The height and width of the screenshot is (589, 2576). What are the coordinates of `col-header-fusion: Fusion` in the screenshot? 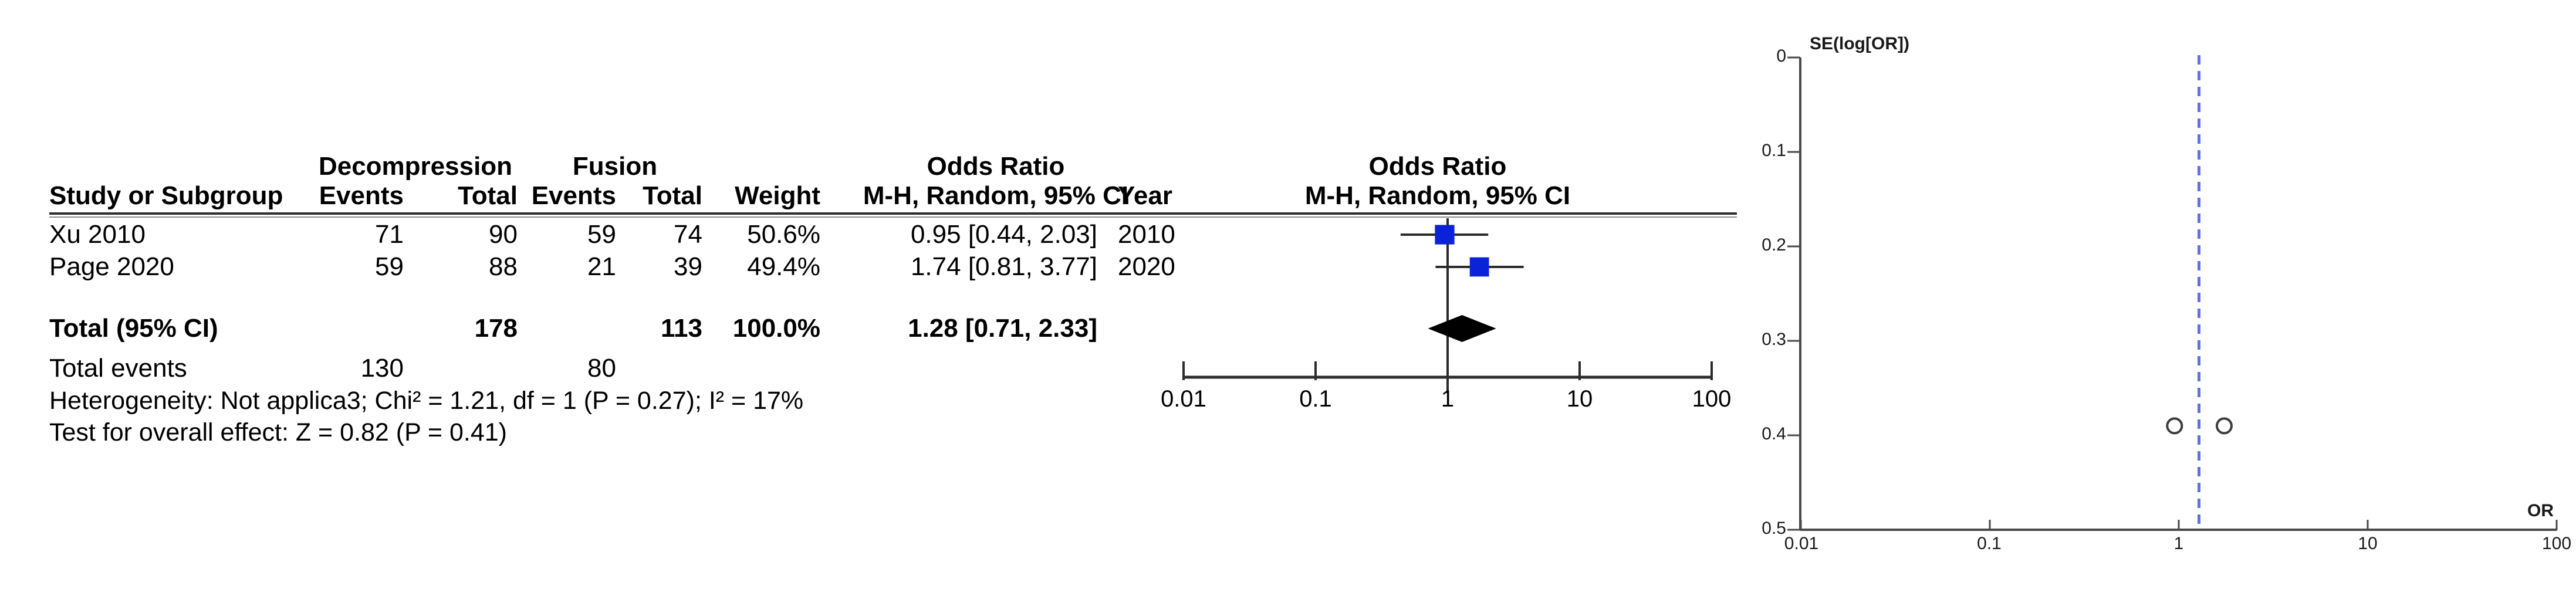 It's located at (615, 167).